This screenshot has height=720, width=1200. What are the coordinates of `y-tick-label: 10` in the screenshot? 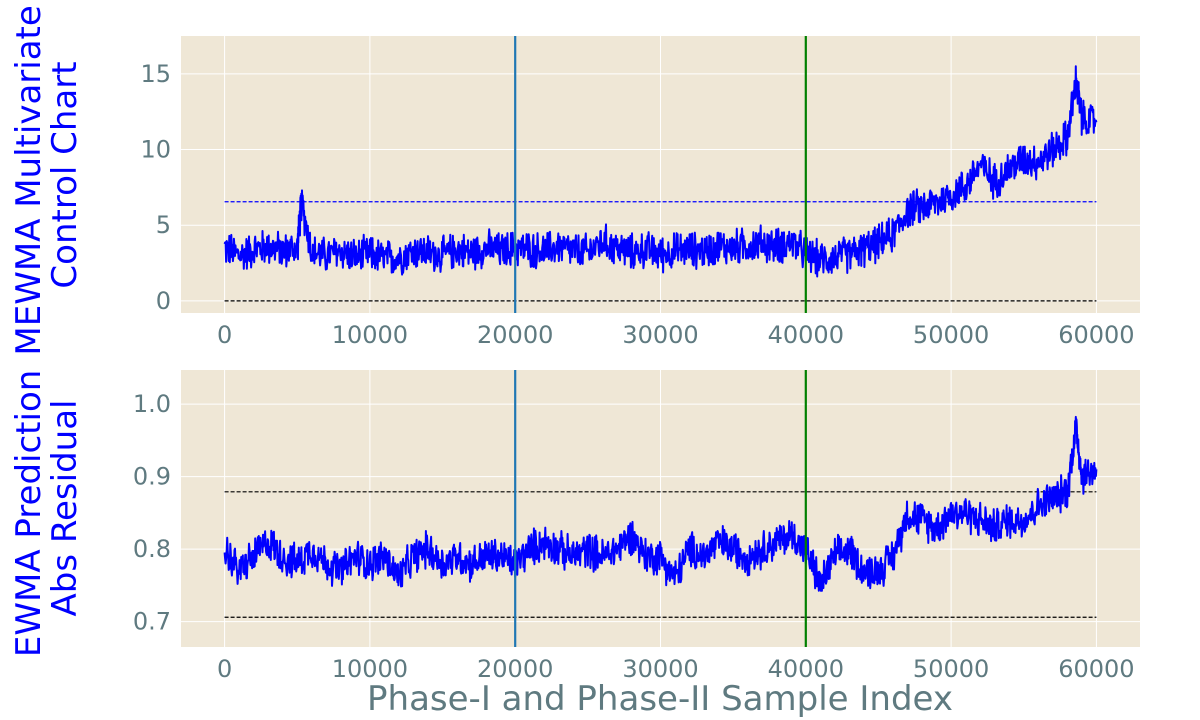 It's located at (155, 150).